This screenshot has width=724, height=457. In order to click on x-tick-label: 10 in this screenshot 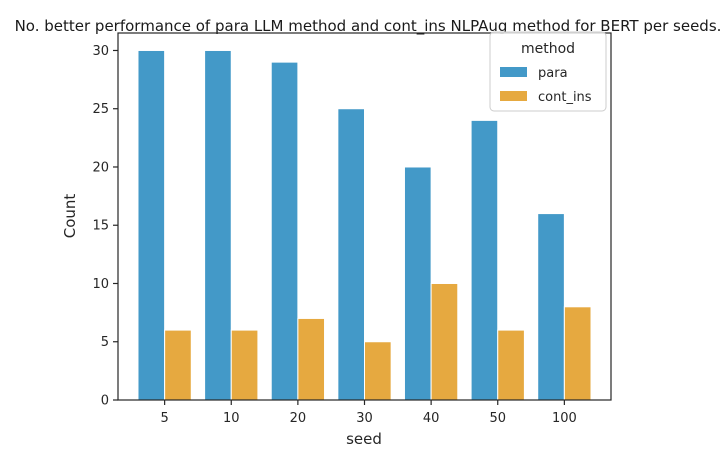, I will do `click(231, 418)`.